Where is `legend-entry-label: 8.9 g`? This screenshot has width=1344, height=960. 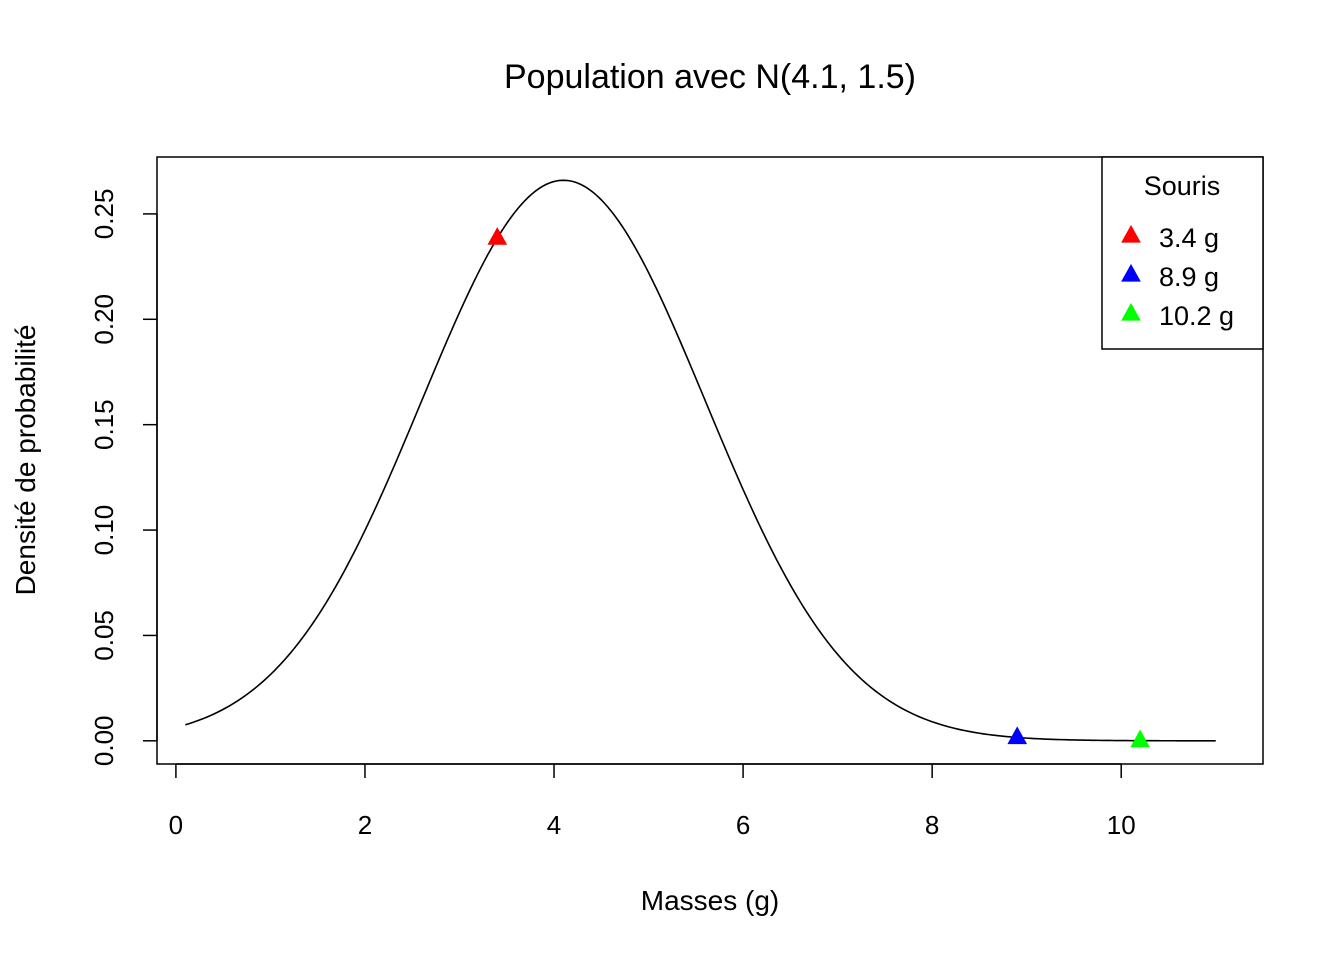 legend-entry-label: 8.9 g is located at coordinates (1189, 277).